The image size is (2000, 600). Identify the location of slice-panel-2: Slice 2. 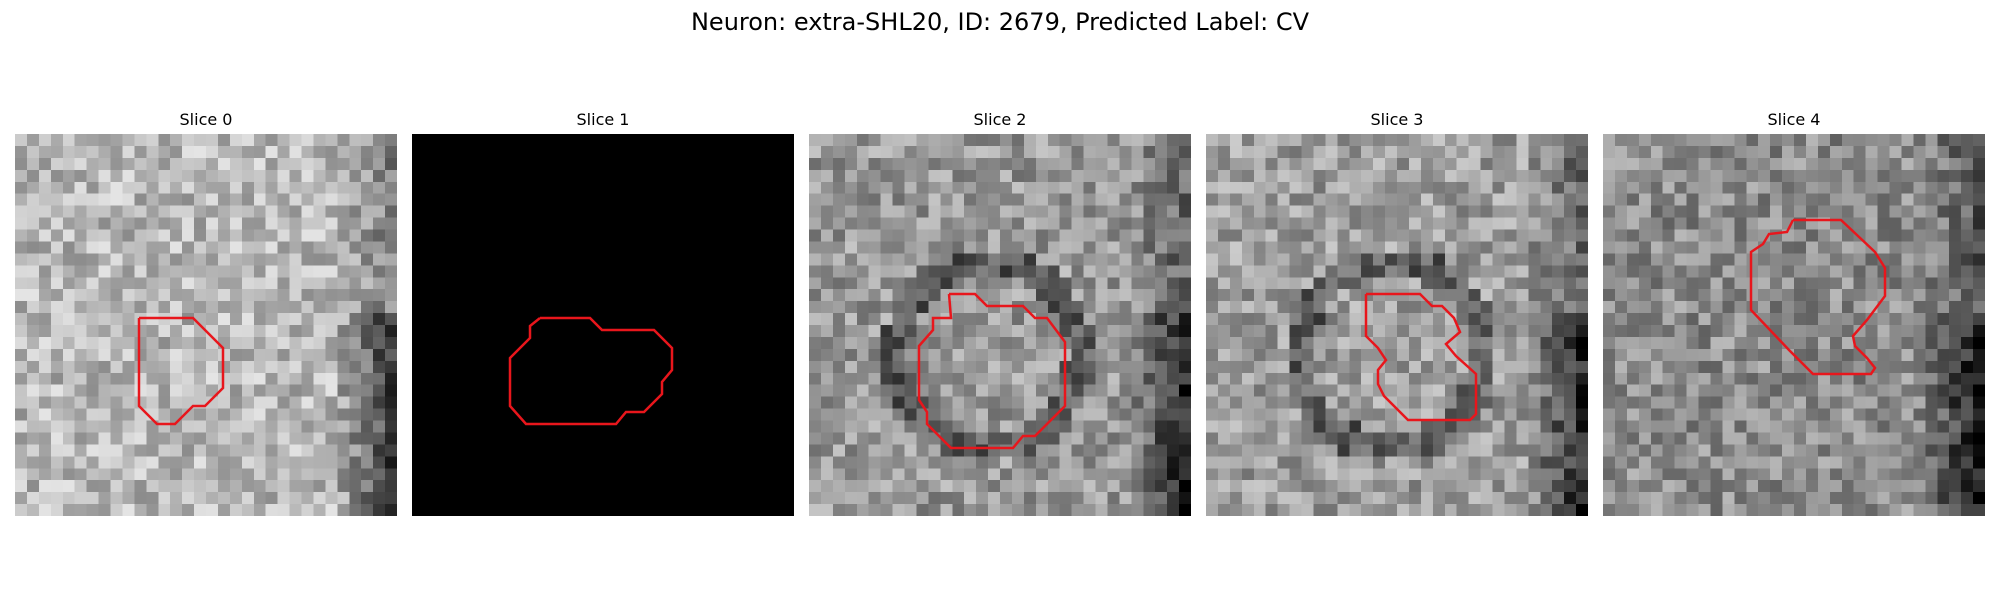
(1000, 312).